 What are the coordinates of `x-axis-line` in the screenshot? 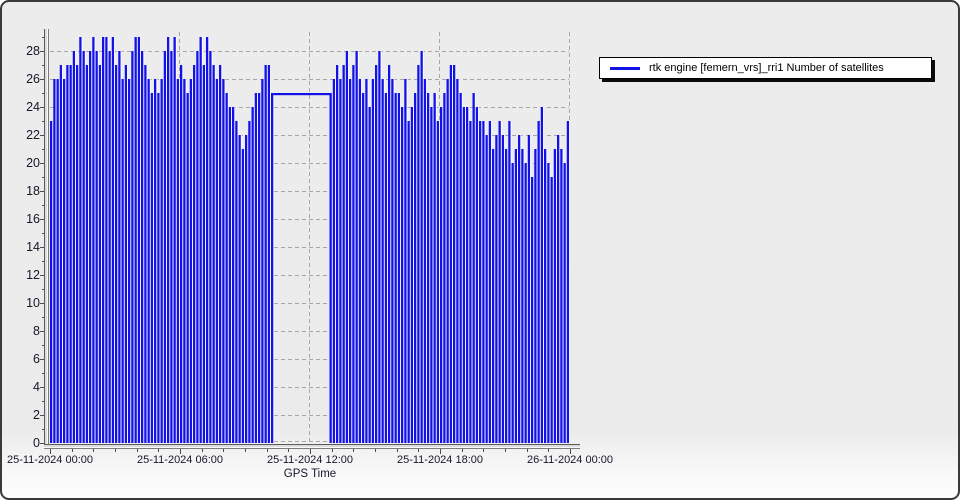 It's located at (312, 446).